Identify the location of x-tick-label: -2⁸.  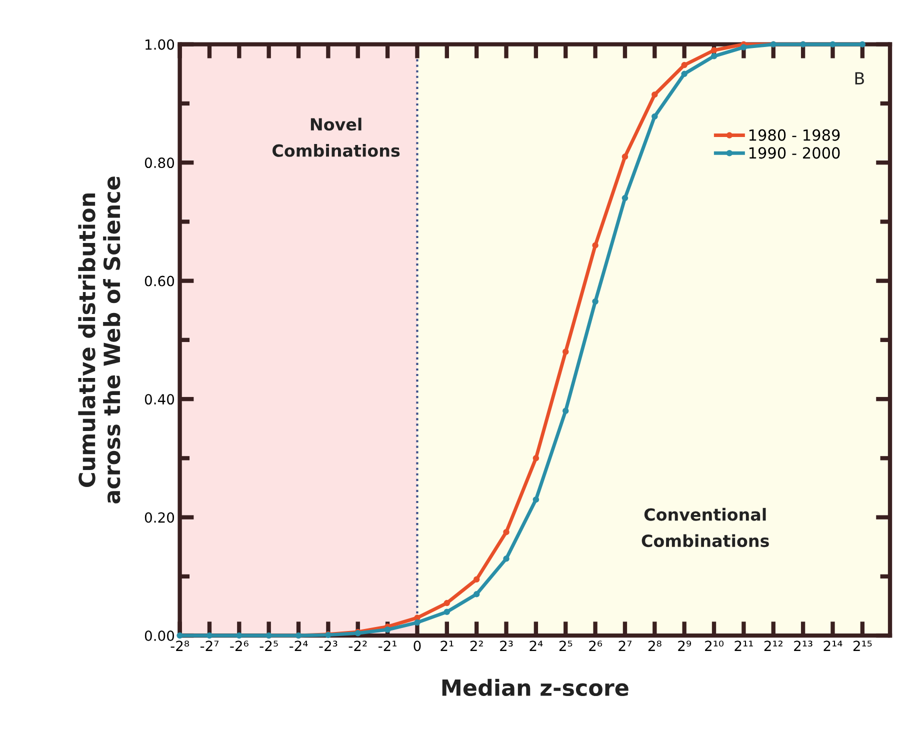
(180, 645).